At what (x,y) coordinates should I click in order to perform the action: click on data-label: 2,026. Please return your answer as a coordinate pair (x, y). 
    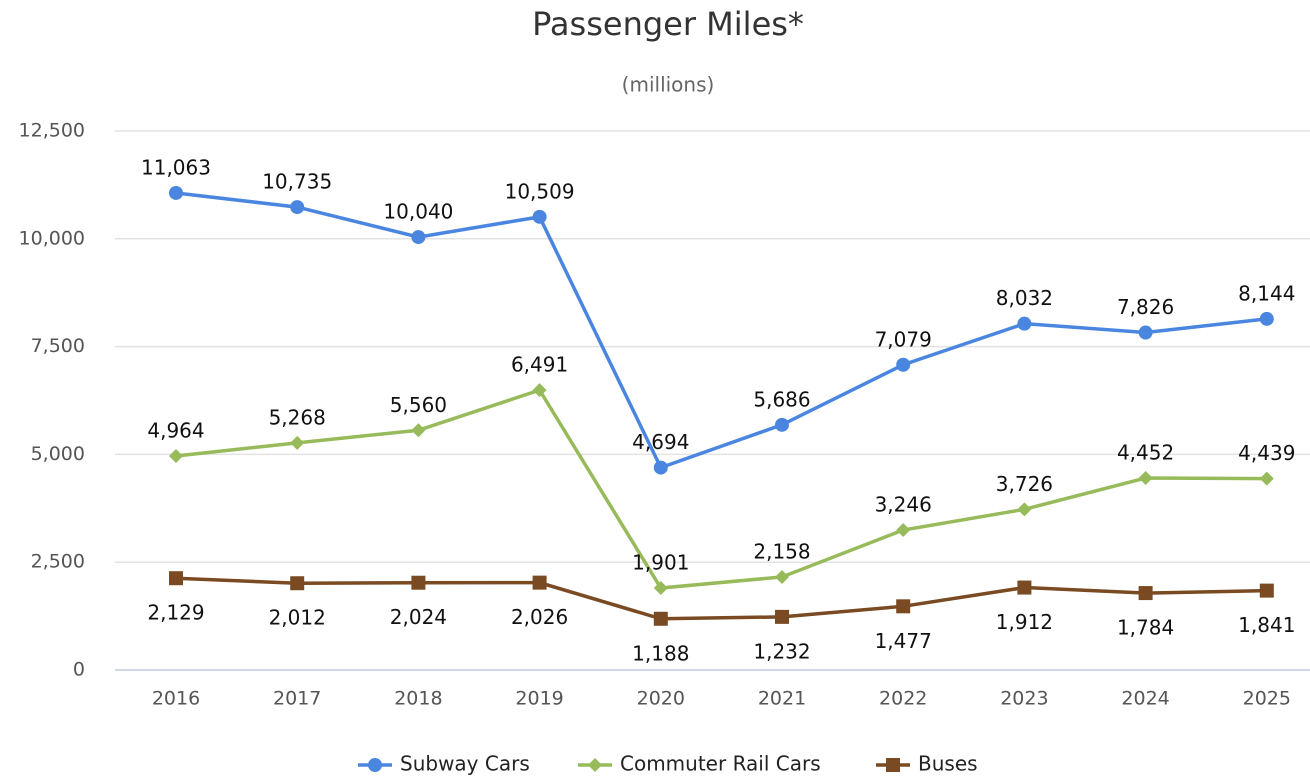
    Looking at the image, I should click on (539, 617).